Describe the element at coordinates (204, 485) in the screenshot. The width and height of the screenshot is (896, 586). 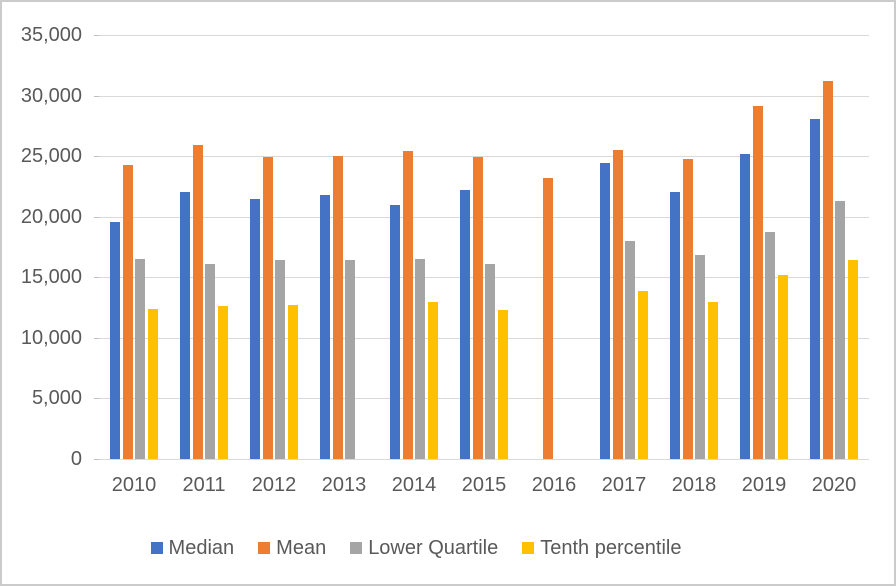
I see `x-axis-label: 2011` at that location.